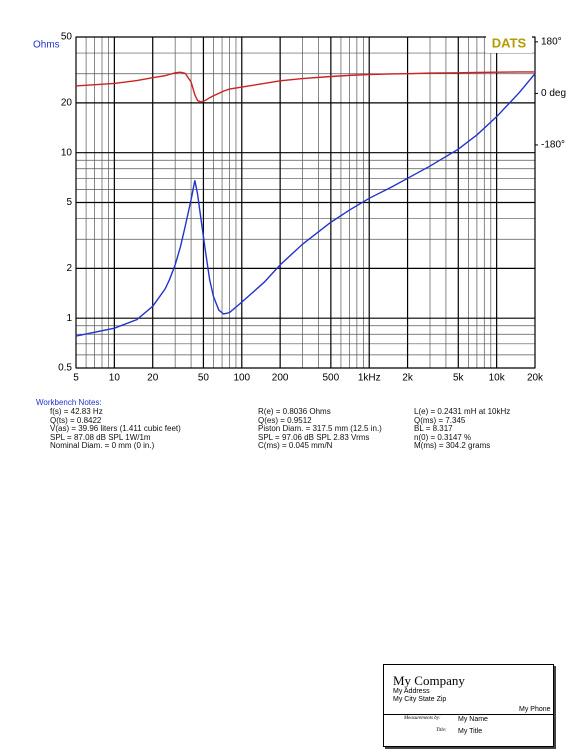  I want to click on x-tick-label: 20k, so click(535, 378).